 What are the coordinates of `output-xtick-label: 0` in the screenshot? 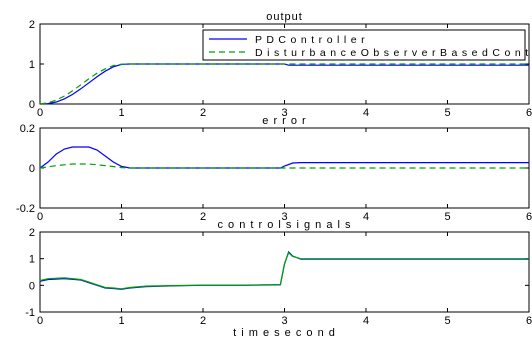 It's located at (40, 113).